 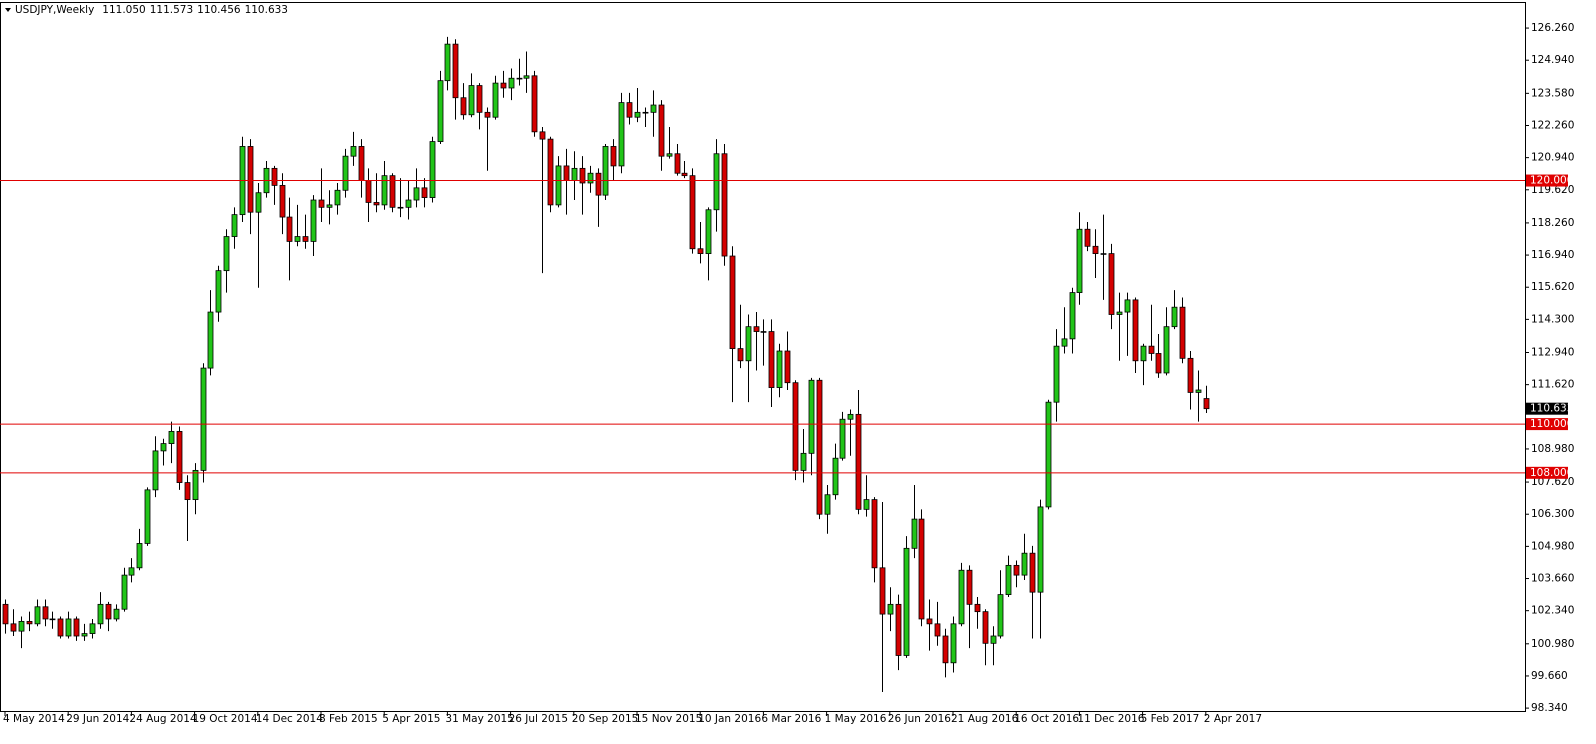 I want to click on y-tick-label: 120.940, so click(x=1552, y=158).